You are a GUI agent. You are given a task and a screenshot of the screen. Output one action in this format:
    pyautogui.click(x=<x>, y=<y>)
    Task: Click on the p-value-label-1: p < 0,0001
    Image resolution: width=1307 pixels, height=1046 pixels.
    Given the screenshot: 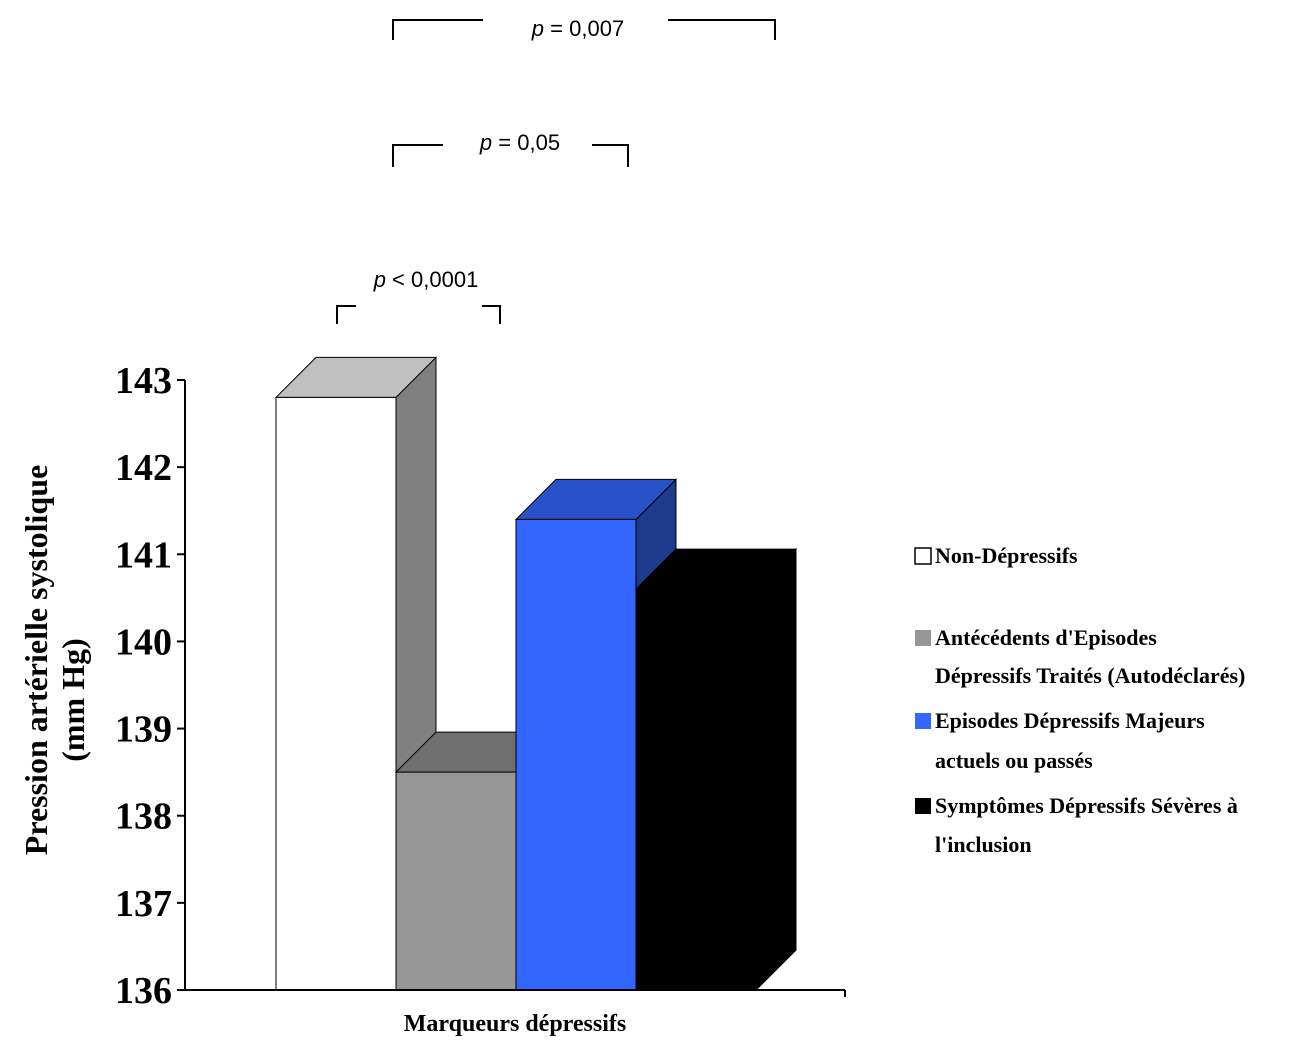 What is the action you would take?
    pyautogui.click(x=426, y=279)
    